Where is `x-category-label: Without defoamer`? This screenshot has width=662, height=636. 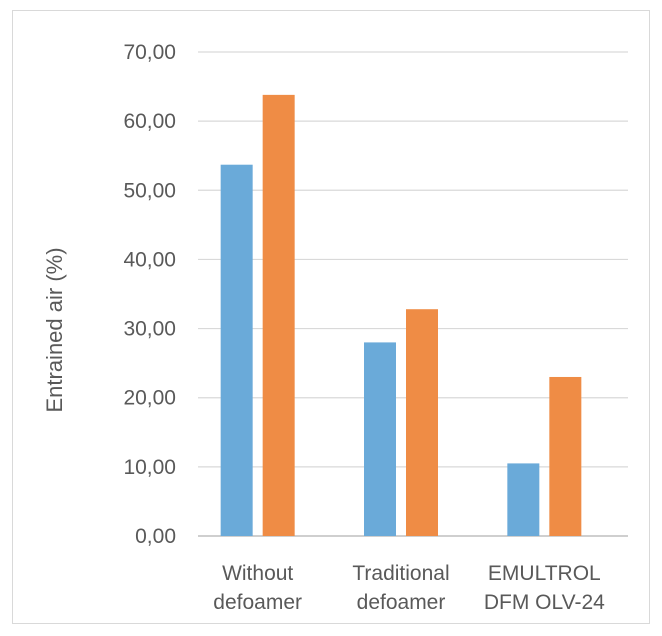 x-category-label: Without defoamer is located at coordinates (257, 588).